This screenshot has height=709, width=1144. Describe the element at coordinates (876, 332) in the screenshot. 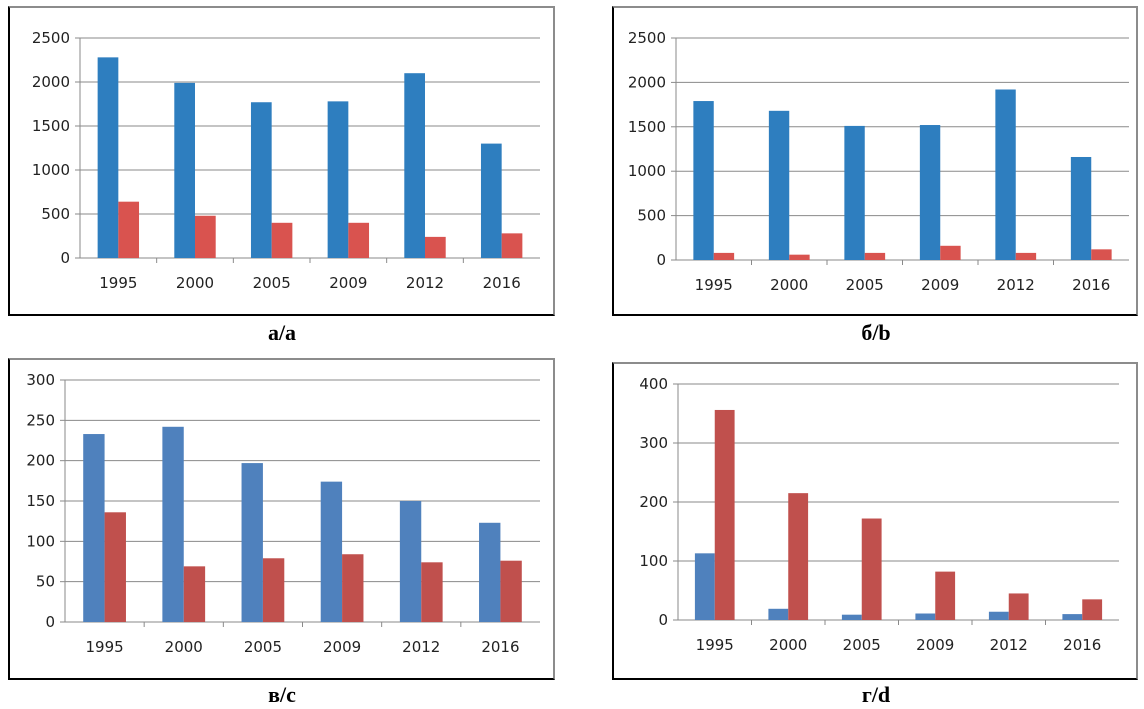

I see `chart-b-caption: б/b` at that location.